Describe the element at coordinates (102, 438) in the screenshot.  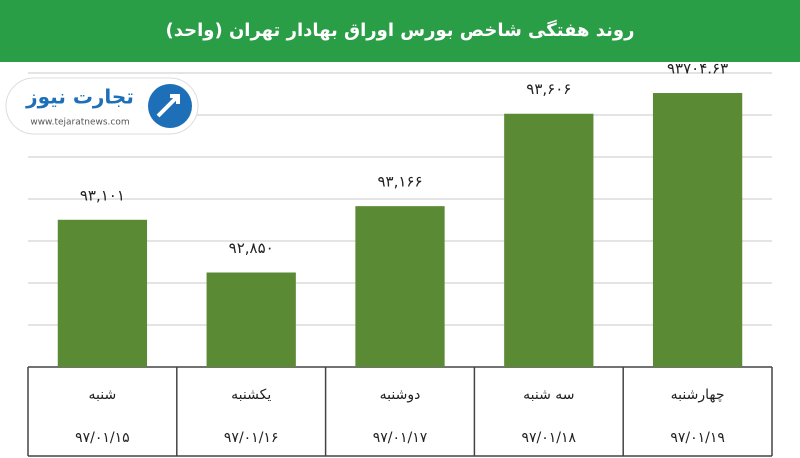
I see `date-label: ۹۷/۰۱/۱۵` at that location.